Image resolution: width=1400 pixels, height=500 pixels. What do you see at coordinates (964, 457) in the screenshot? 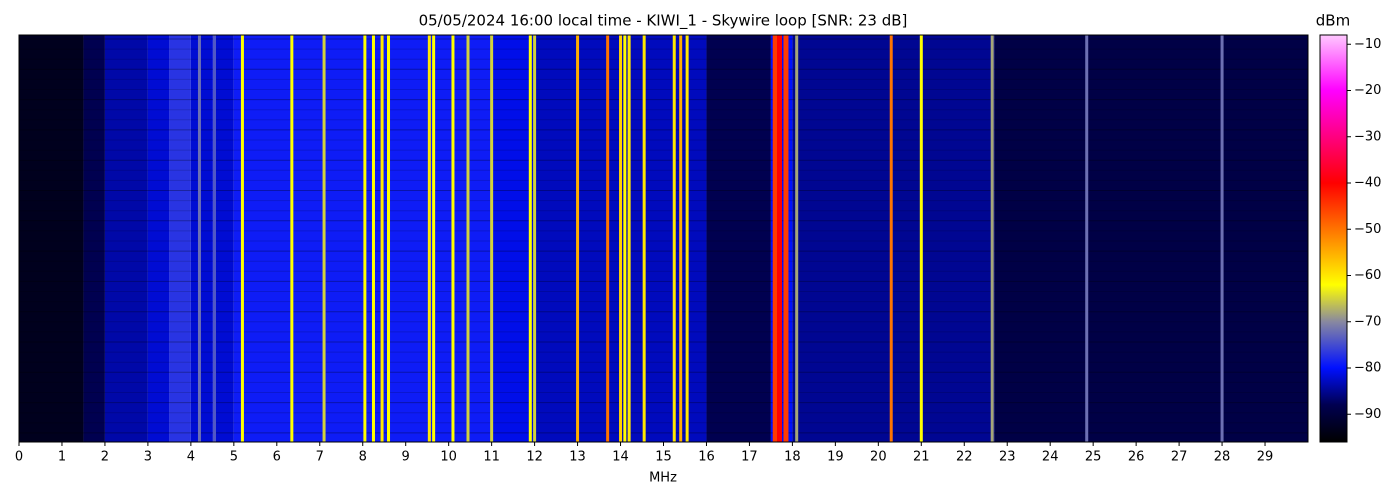
I see `x-tick-label: 22` at bounding box center [964, 457].